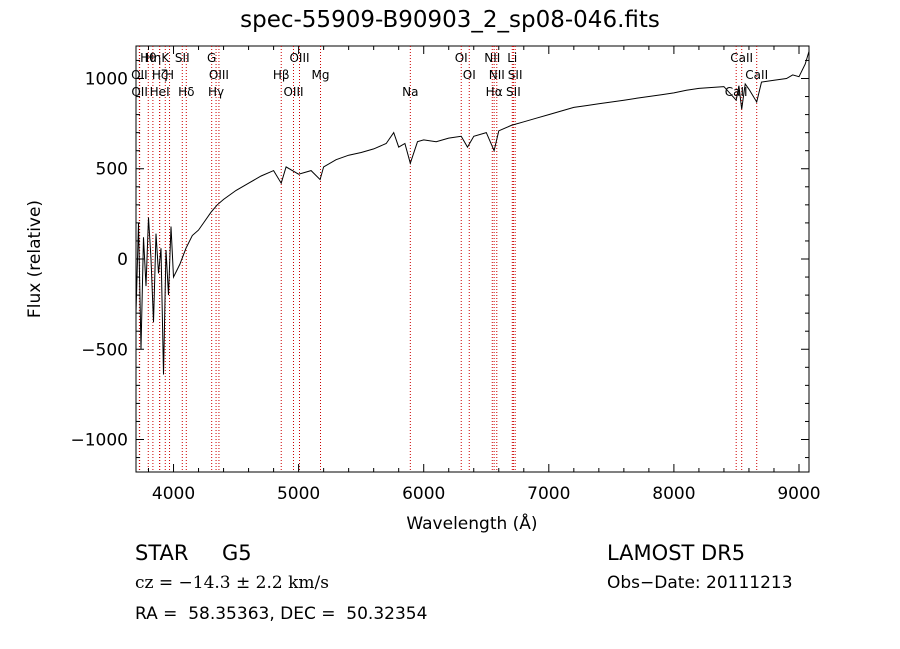 Image resolution: width=900 pixels, height=649 pixels. Describe the element at coordinates (122, 260) in the screenshot. I see `y-tick-label: 0` at that location.